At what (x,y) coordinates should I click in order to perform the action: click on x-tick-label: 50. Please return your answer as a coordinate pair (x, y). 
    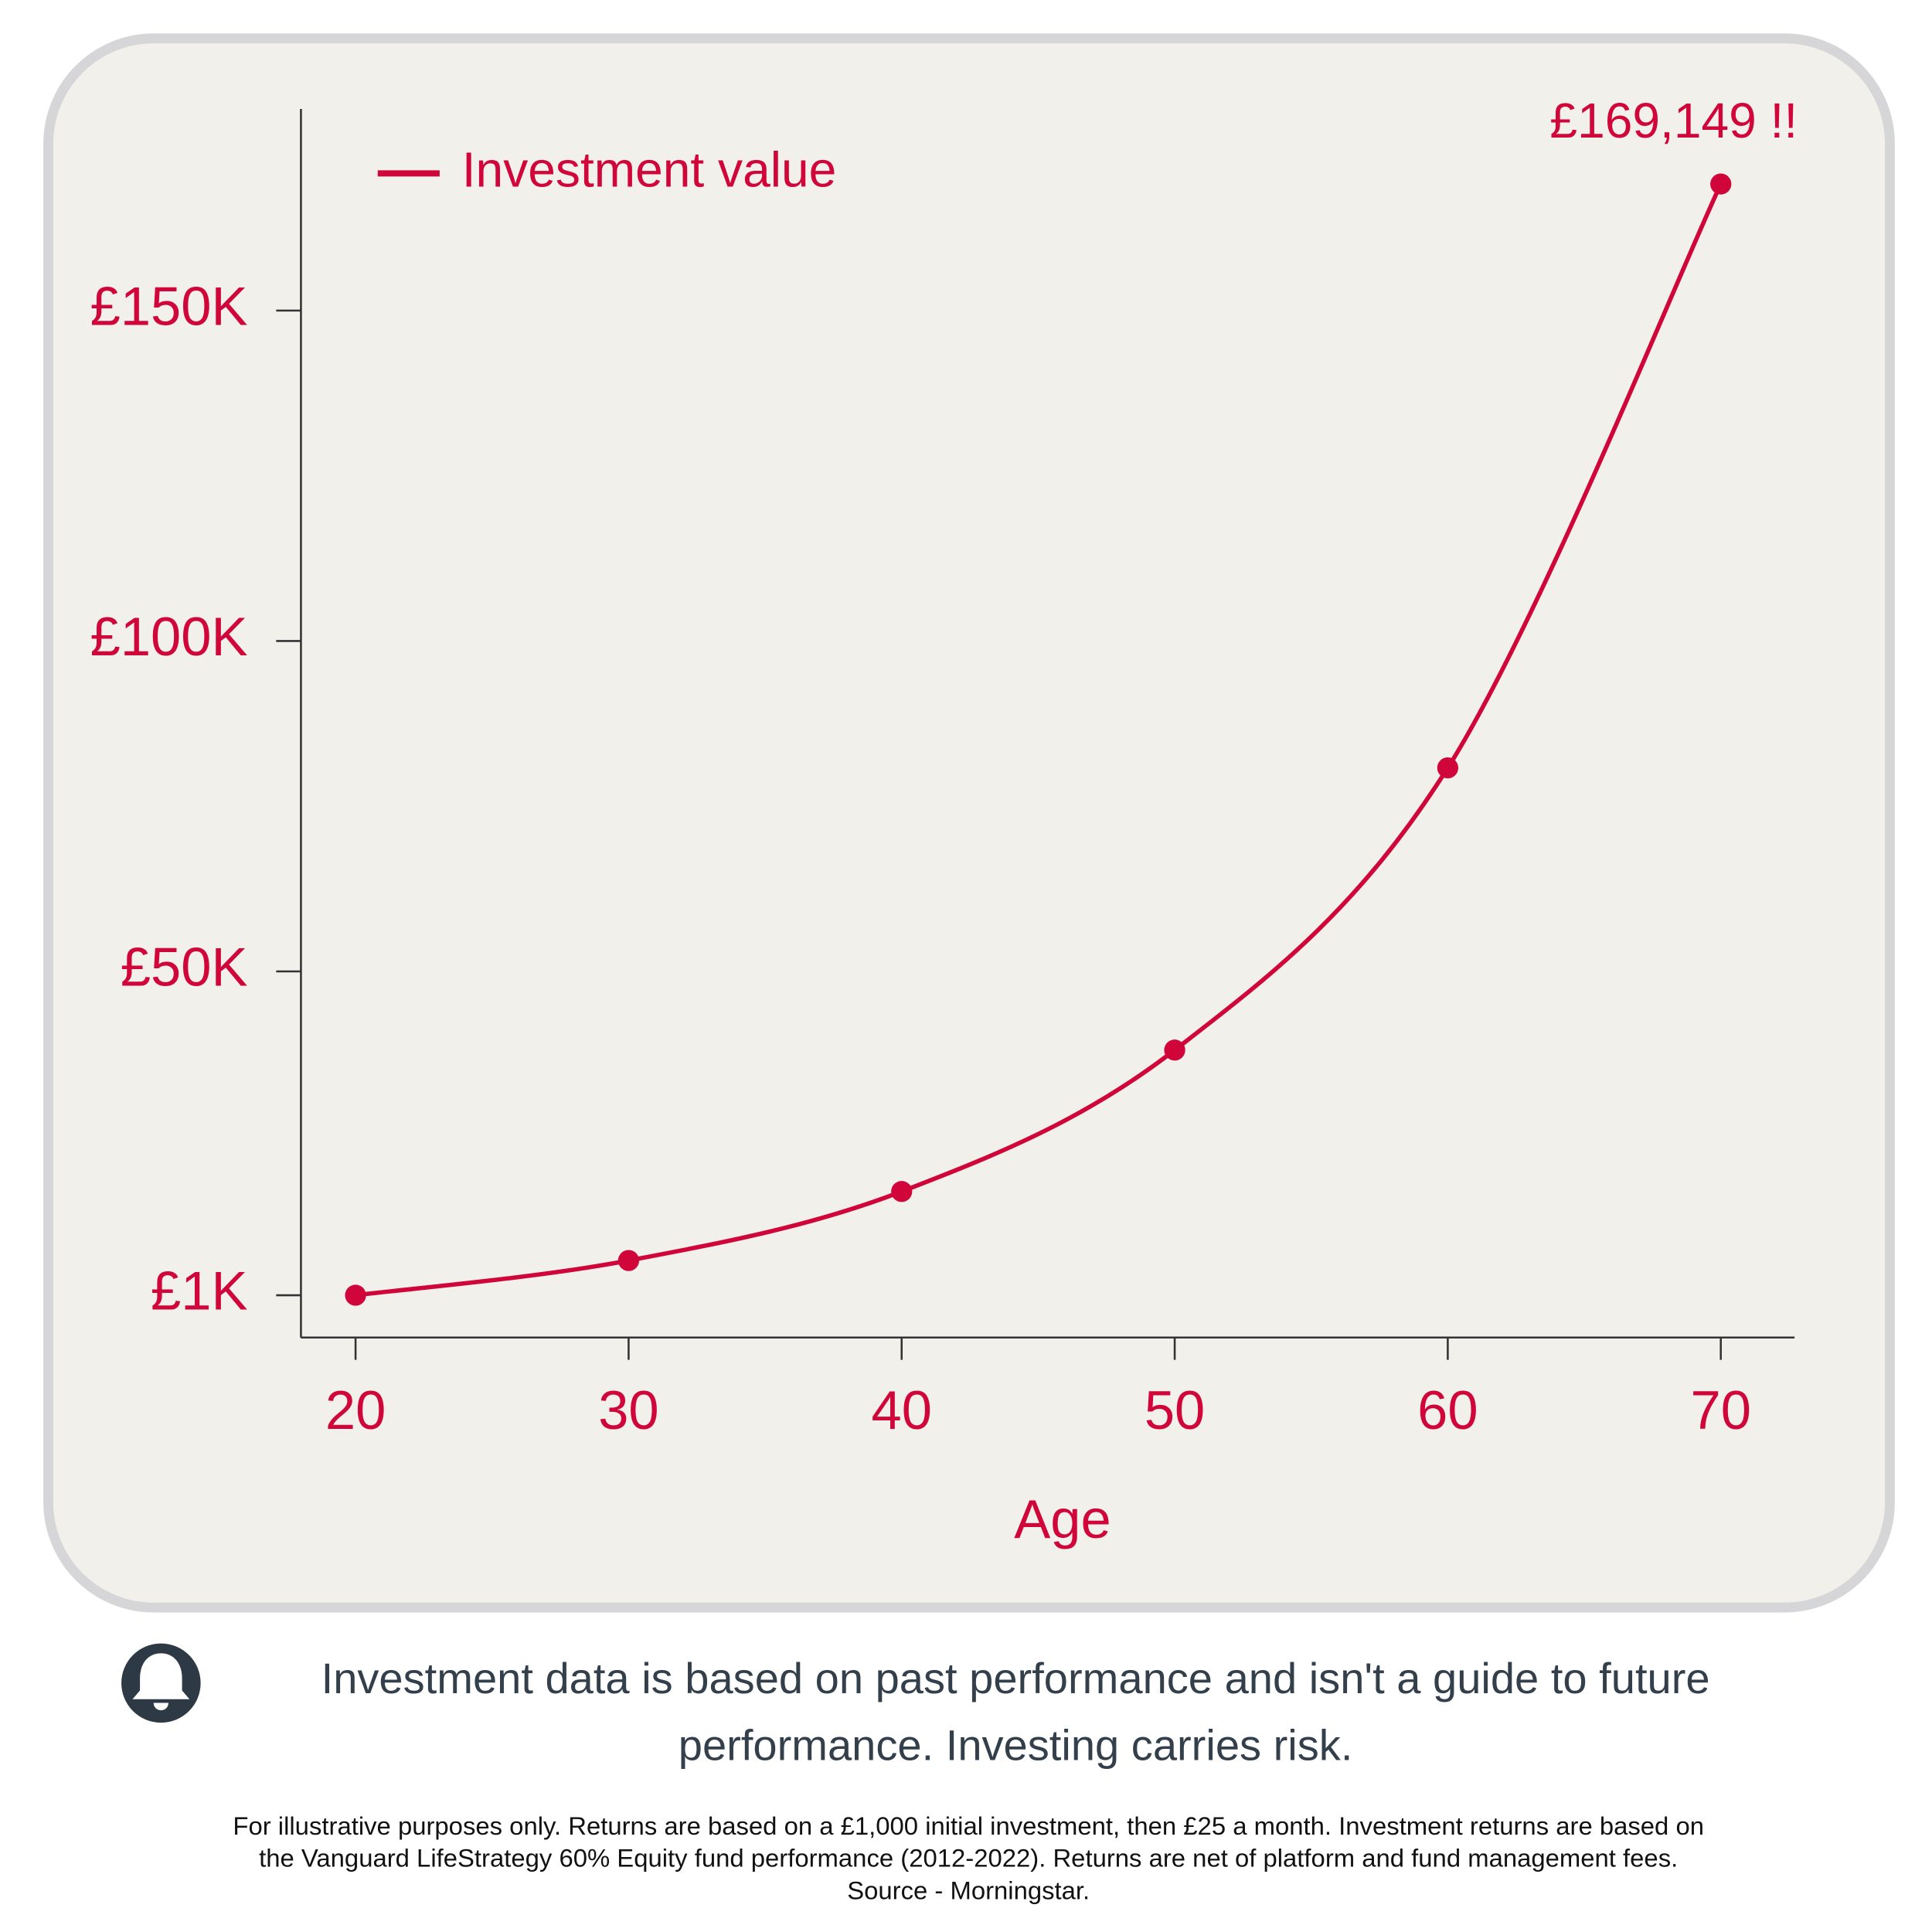
    Looking at the image, I should click on (1175, 1410).